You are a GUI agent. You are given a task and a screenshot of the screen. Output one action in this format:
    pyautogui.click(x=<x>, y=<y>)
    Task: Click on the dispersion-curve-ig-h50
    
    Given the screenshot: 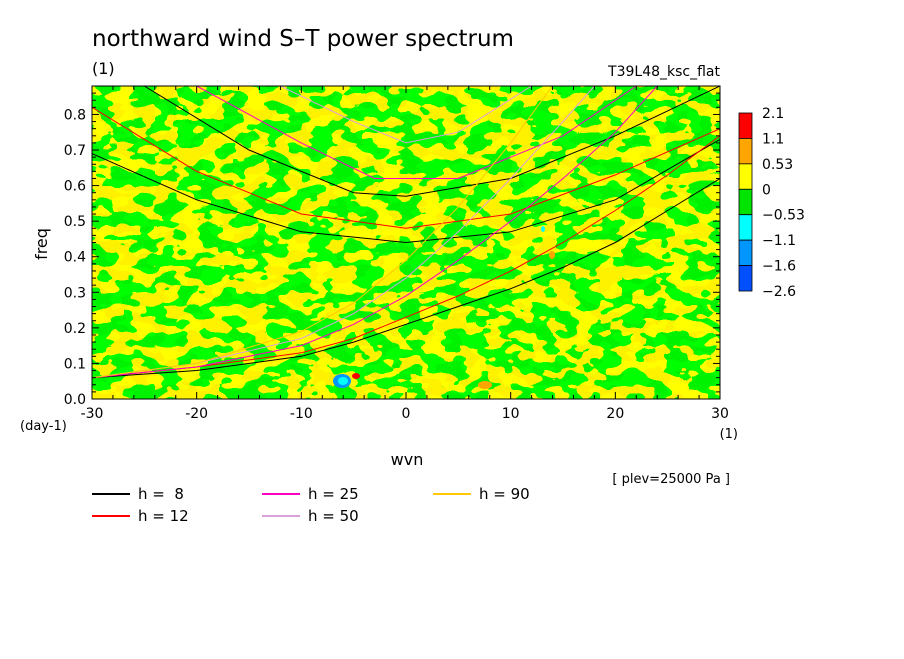 What is the action you would take?
    pyautogui.click(x=406, y=115)
    